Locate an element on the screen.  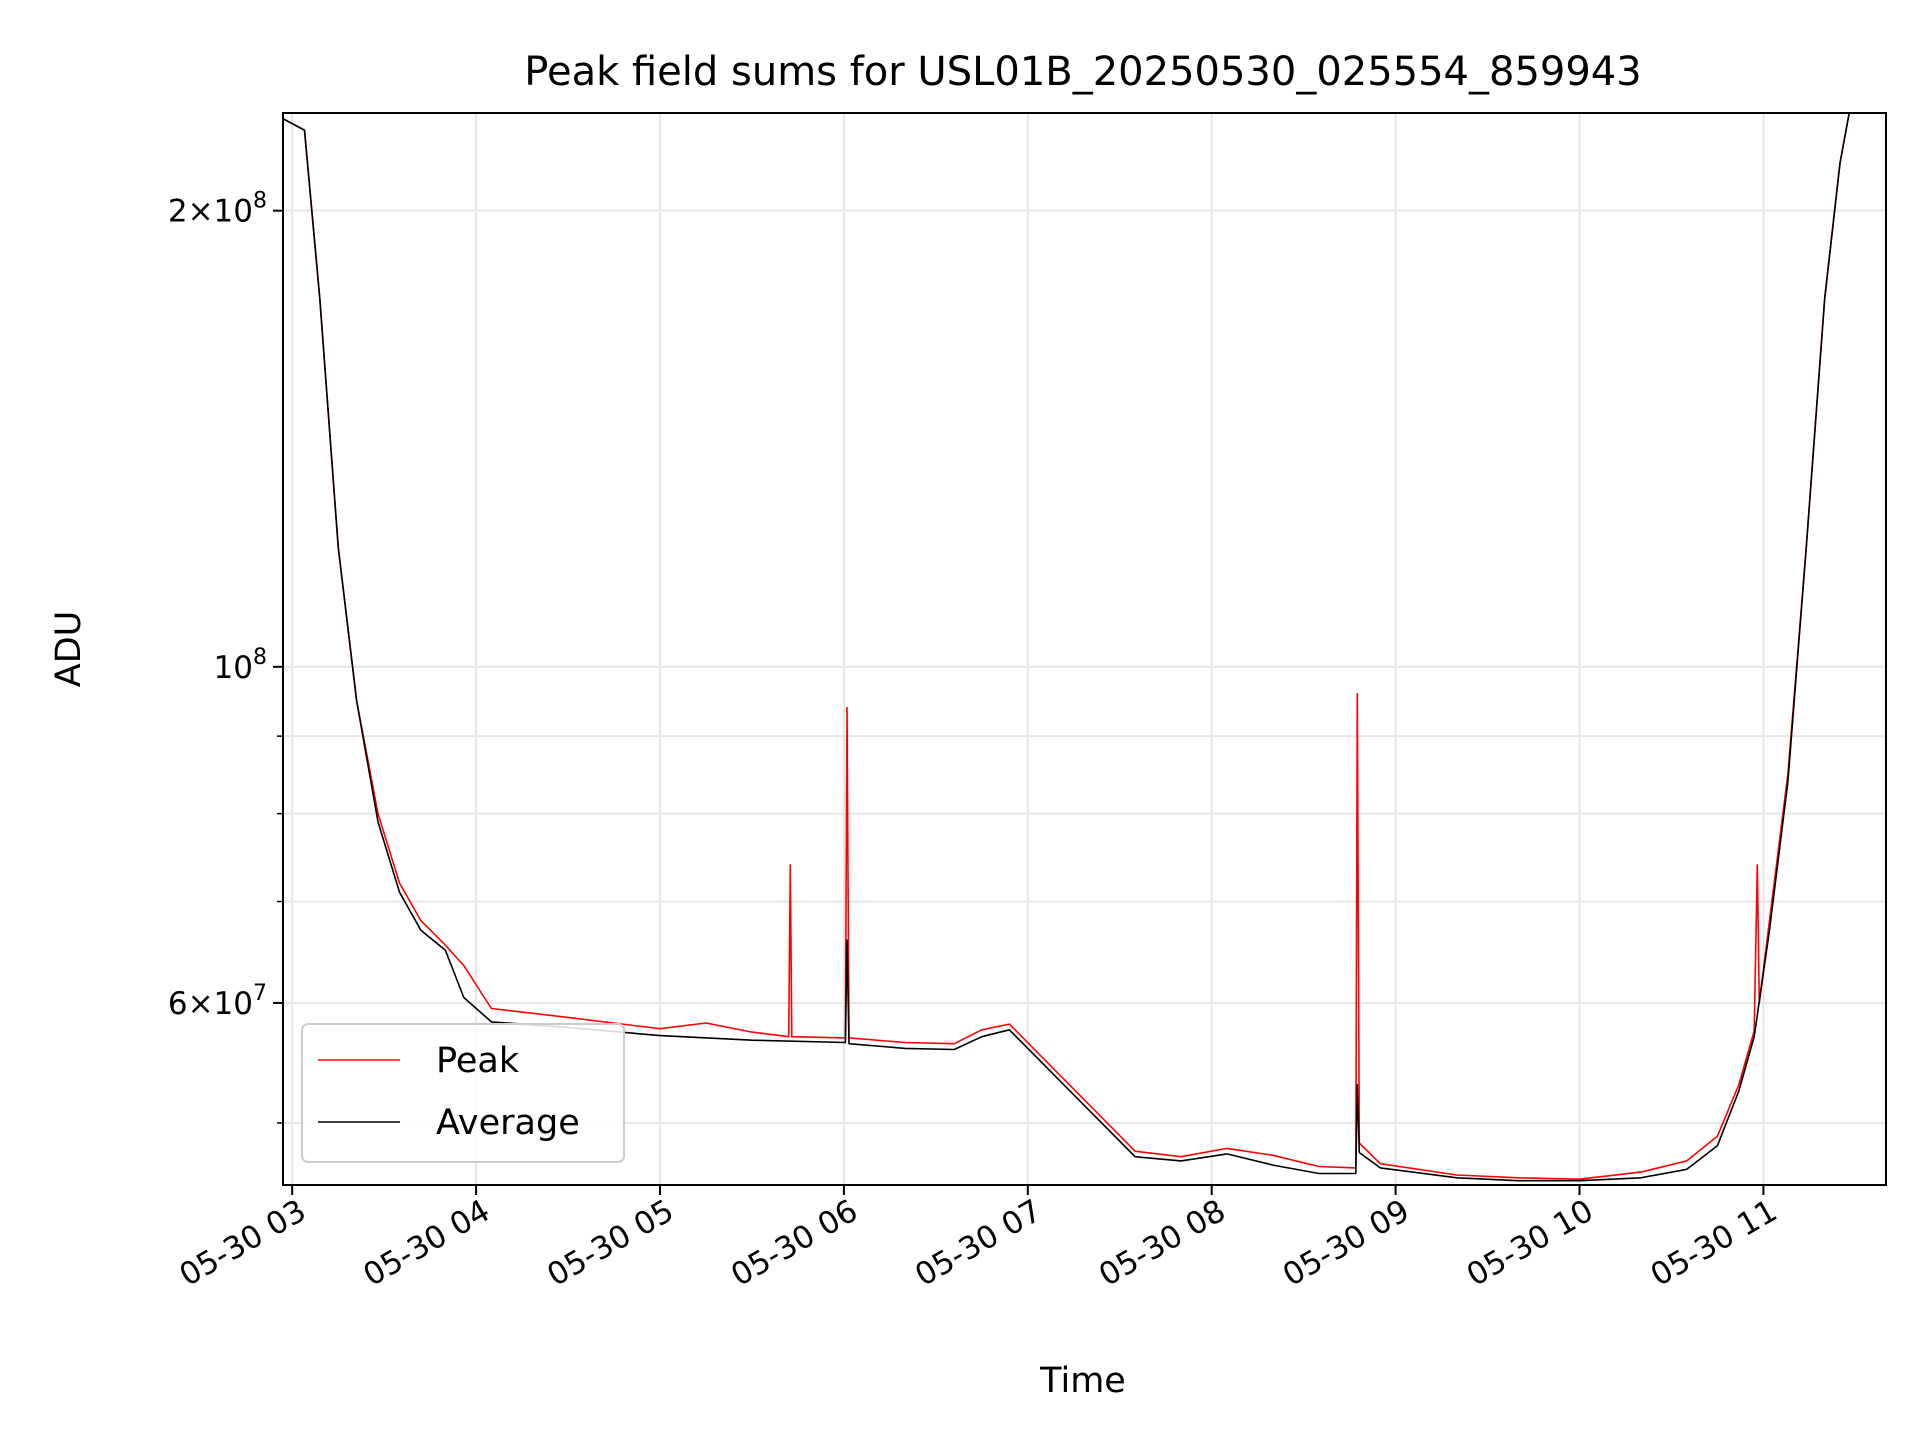
legend-label-average: Average is located at coordinates (508, 1123).